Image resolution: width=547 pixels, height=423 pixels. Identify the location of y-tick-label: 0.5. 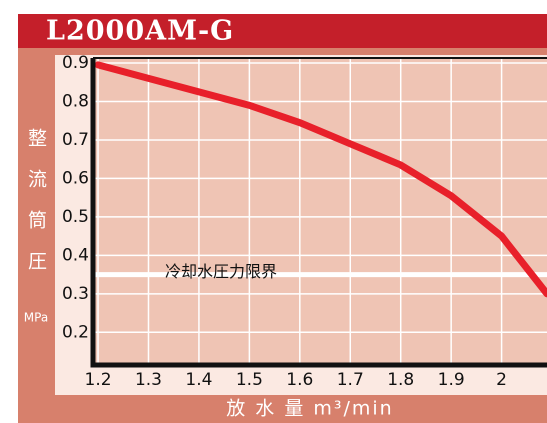
(75, 217).